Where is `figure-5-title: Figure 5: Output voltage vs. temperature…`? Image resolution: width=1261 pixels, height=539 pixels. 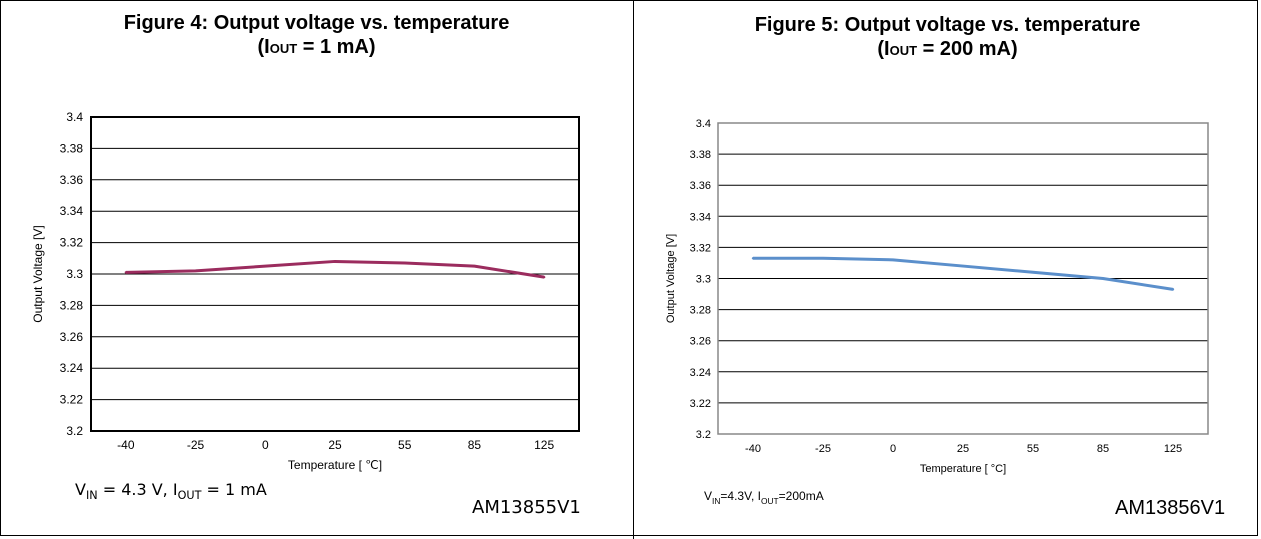
figure-5-title: Figure 5: Output voltage vs. temperature… is located at coordinates (947, 38).